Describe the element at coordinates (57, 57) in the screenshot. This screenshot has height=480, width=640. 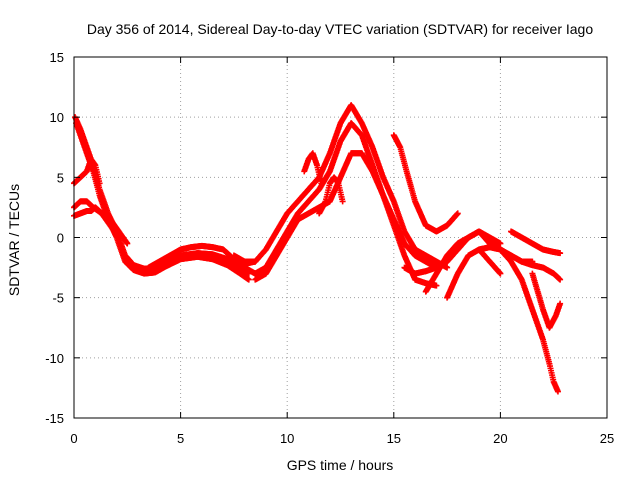
I see `y-tick-label: 15` at that location.